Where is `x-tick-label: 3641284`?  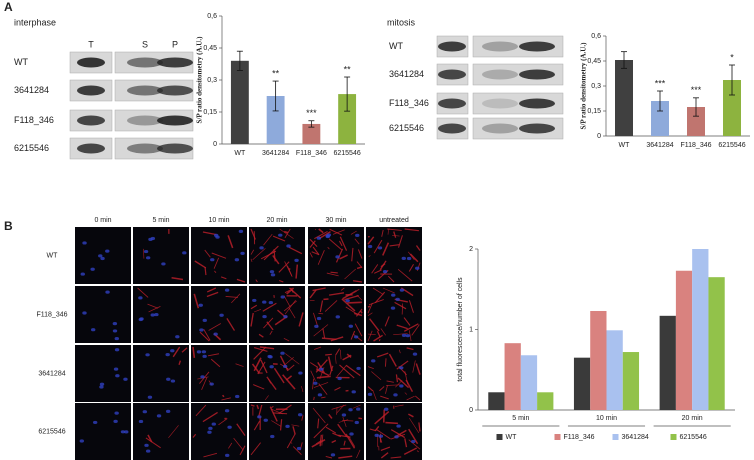 x-tick-label: 3641284 is located at coordinates (275, 153).